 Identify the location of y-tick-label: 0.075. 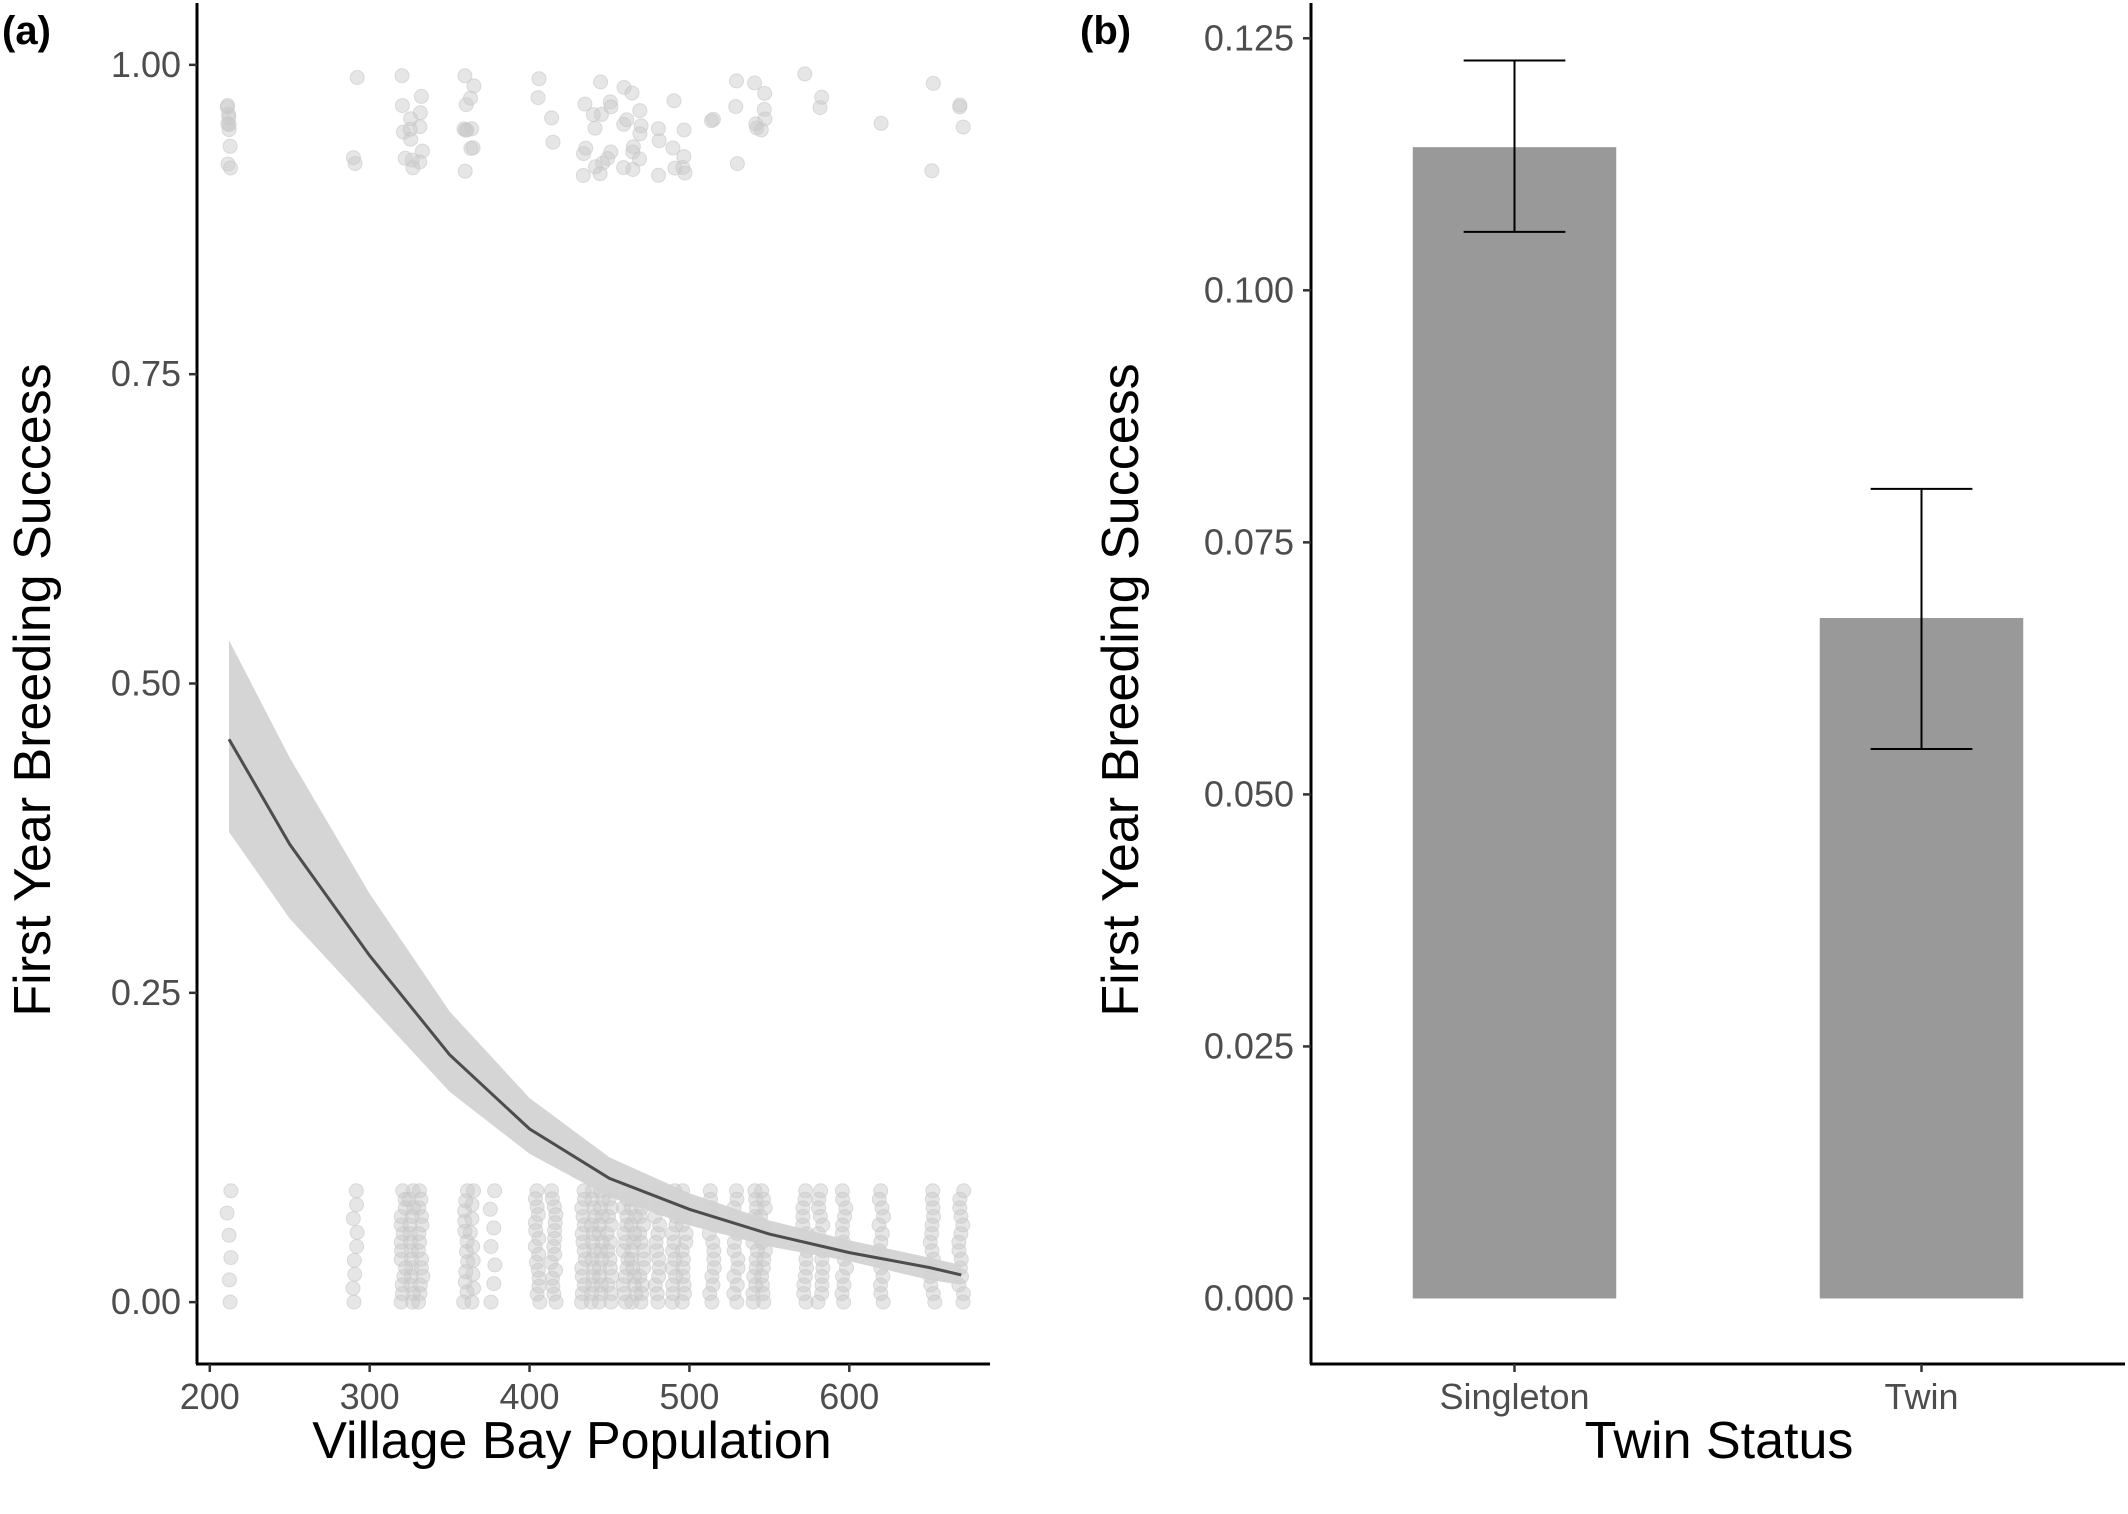
(1249, 541).